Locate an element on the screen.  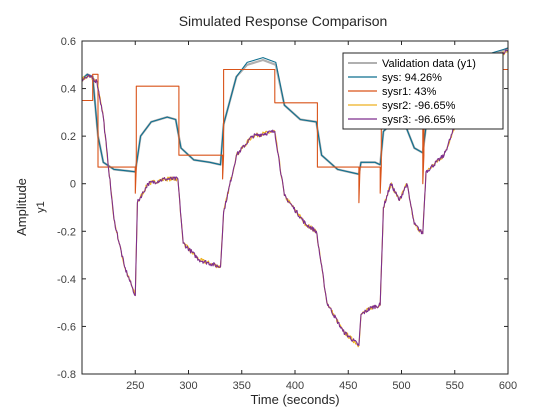
y-tick-label: 0.6 is located at coordinates (68, 42).